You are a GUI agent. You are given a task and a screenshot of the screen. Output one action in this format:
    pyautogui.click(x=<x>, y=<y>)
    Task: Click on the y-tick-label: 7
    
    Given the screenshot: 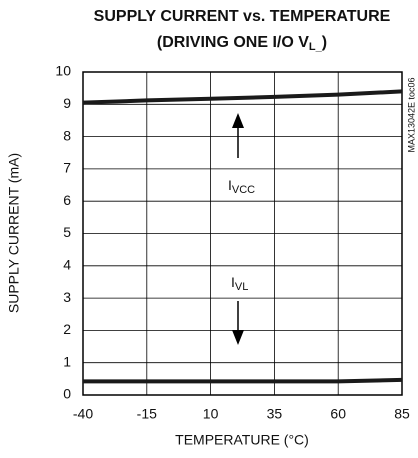 What is the action you would take?
    pyautogui.click(x=67, y=168)
    